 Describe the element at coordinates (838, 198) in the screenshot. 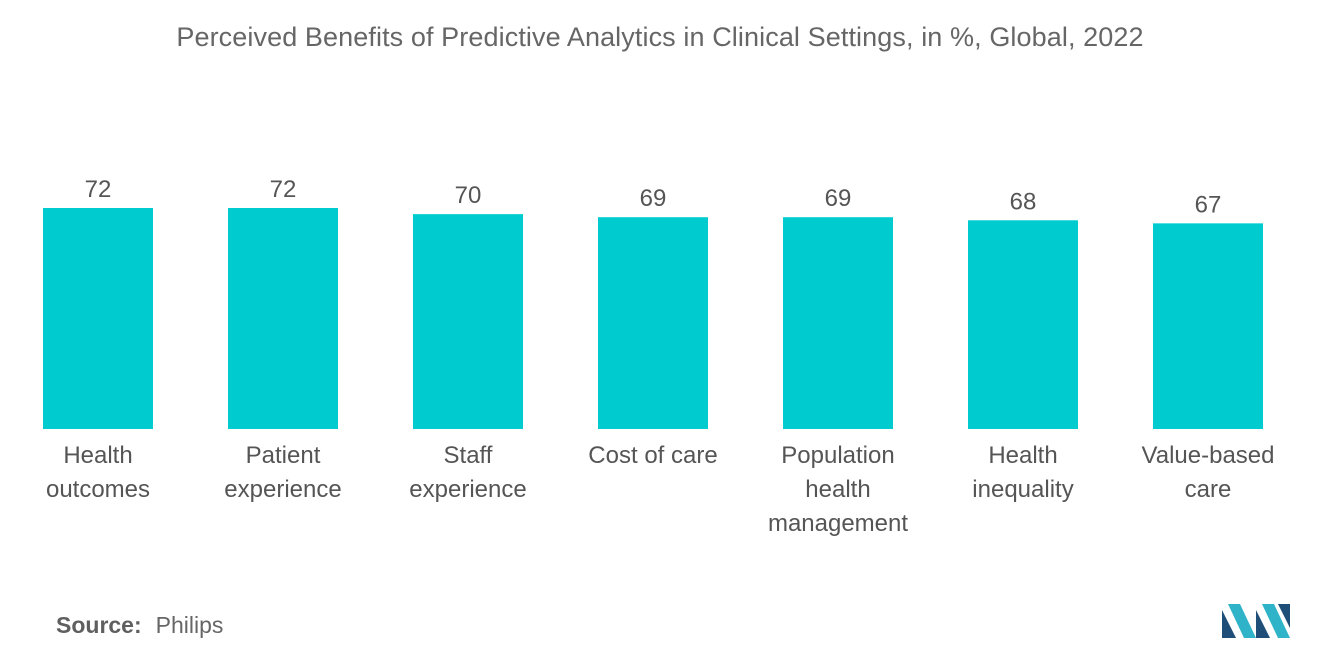

I see `data-label-5: 69` at that location.